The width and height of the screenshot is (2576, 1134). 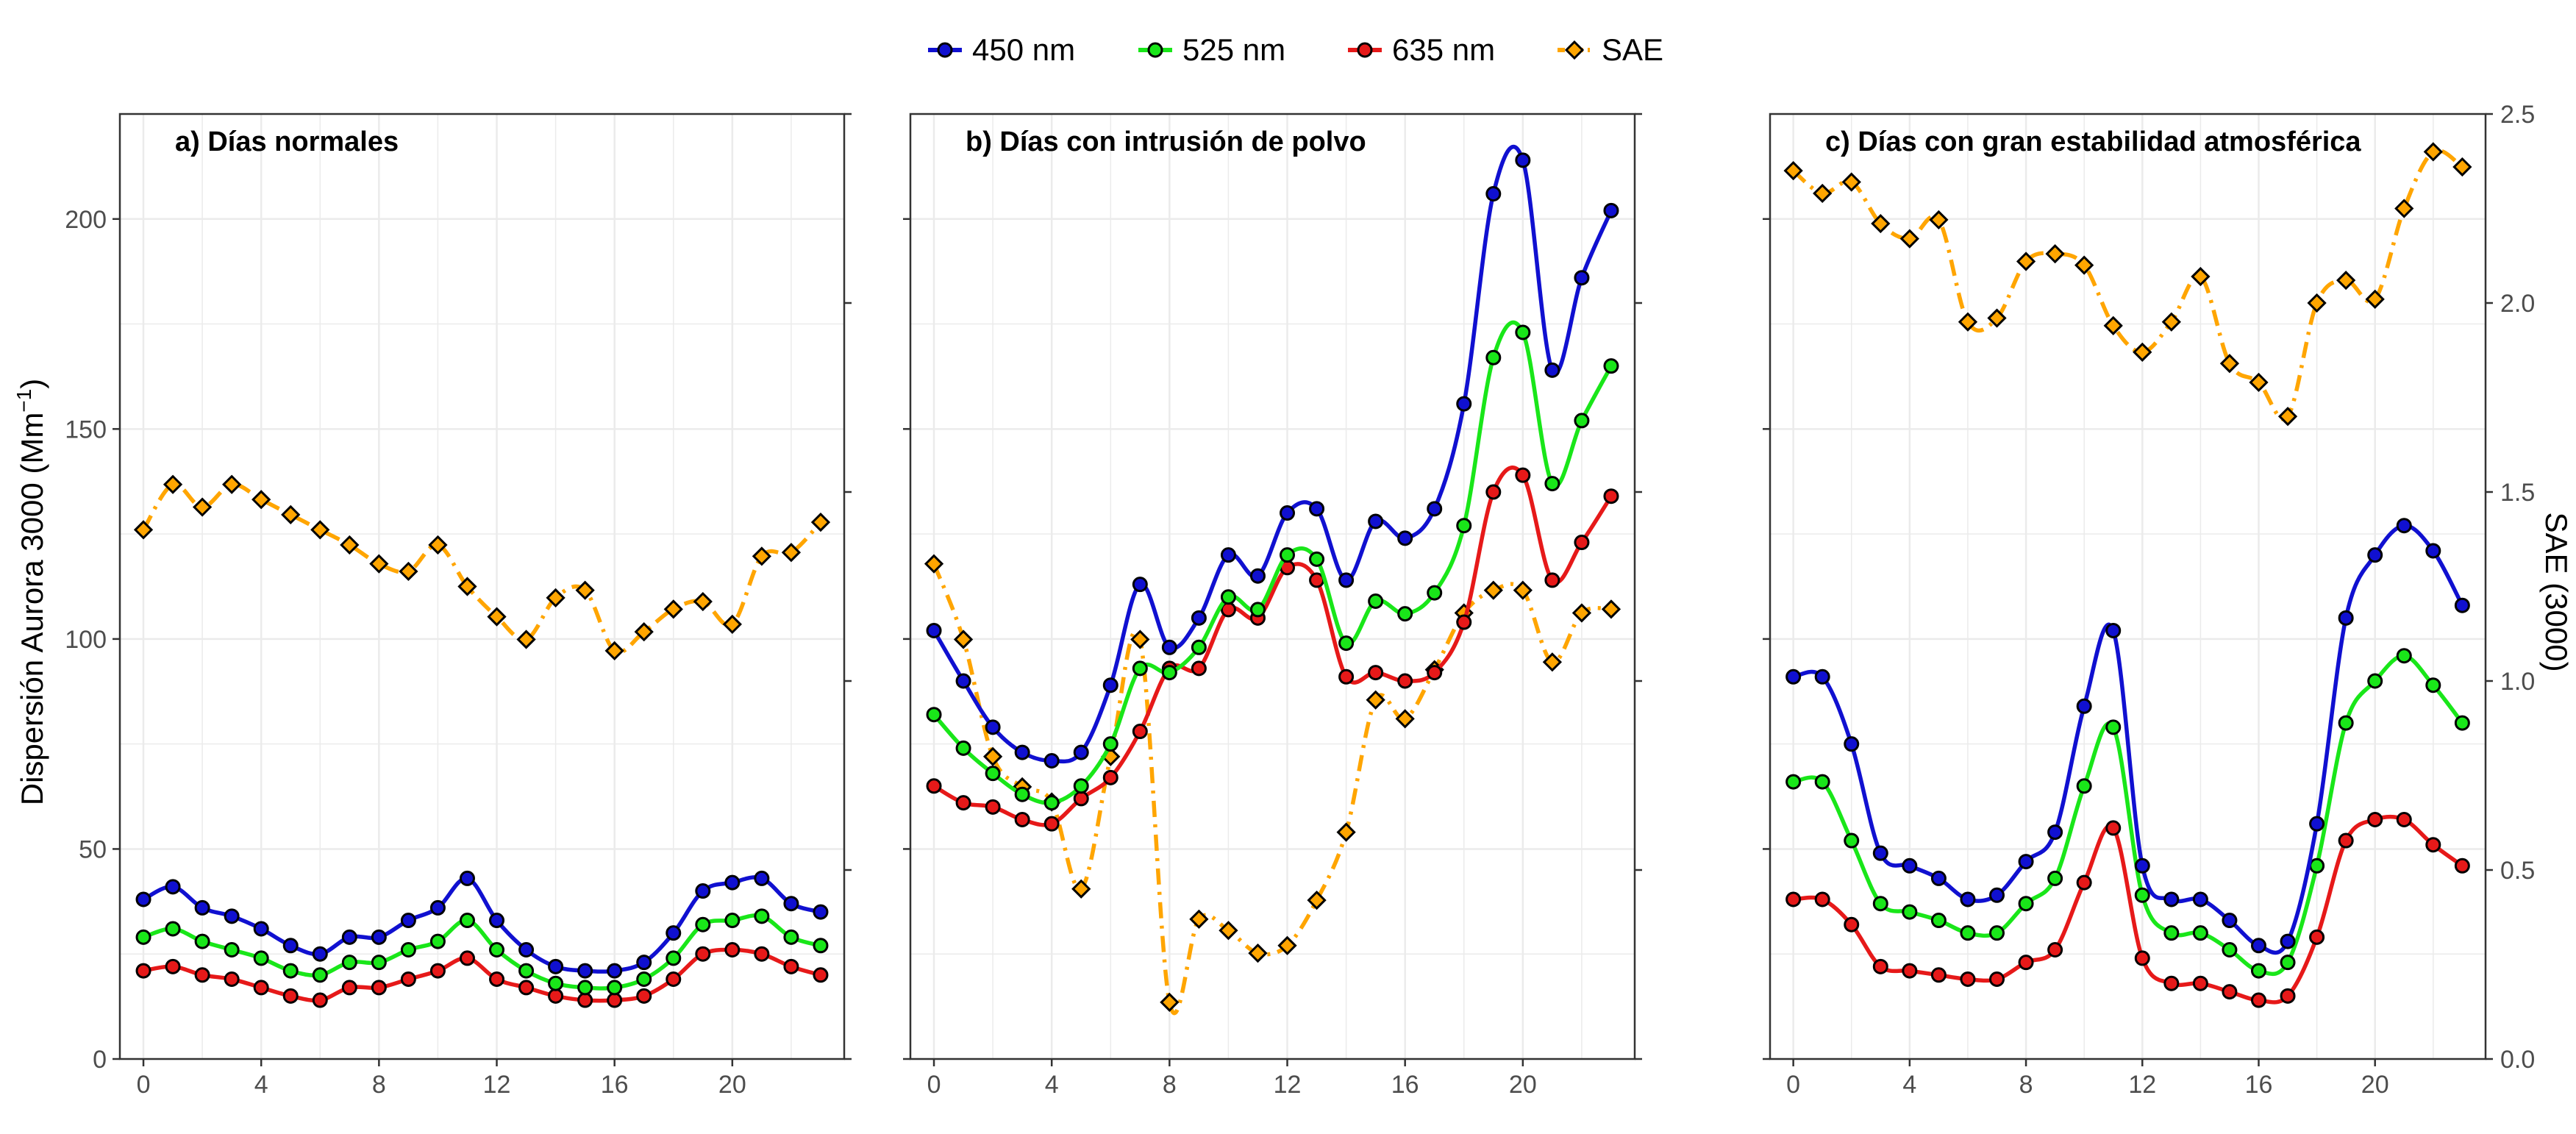 I want to click on y-axis-right-title: SAE (3000), so click(x=2556, y=591).